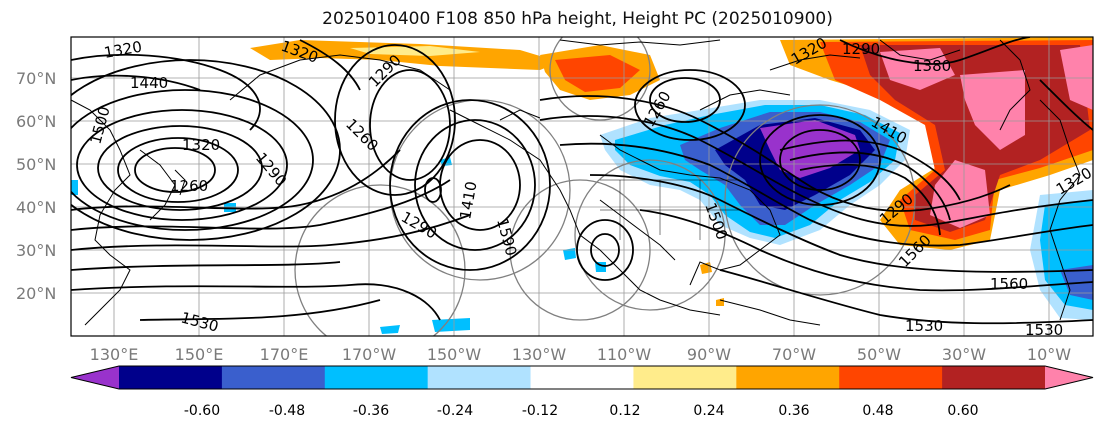 The height and width of the screenshot is (429, 1105). I want to click on contour-label: 1560, so click(1009, 284).